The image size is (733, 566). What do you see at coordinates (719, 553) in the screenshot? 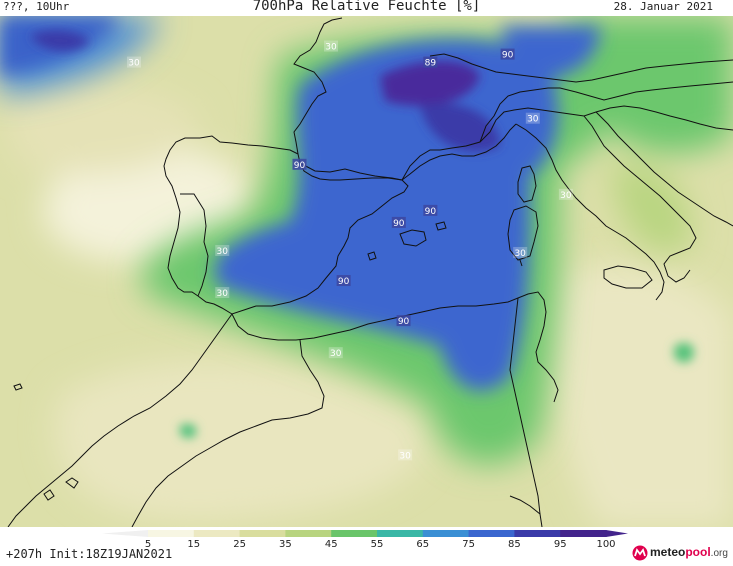
I see `brand-tld: .org` at bounding box center [719, 553].